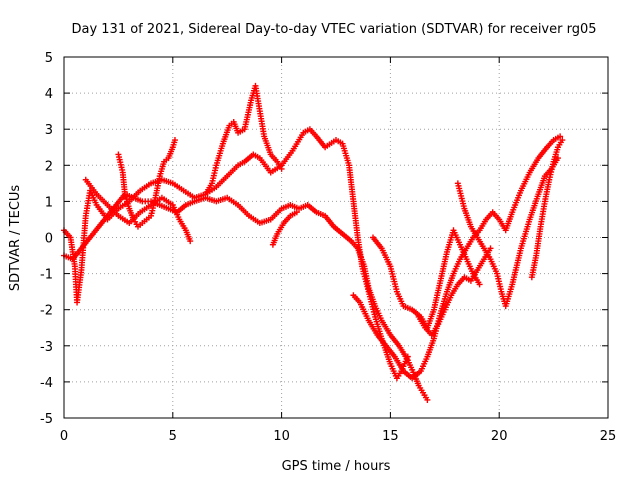 This screenshot has width=640, height=480. What do you see at coordinates (49, 58) in the screenshot?
I see `y-tick-label: 5` at bounding box center [49, 58].